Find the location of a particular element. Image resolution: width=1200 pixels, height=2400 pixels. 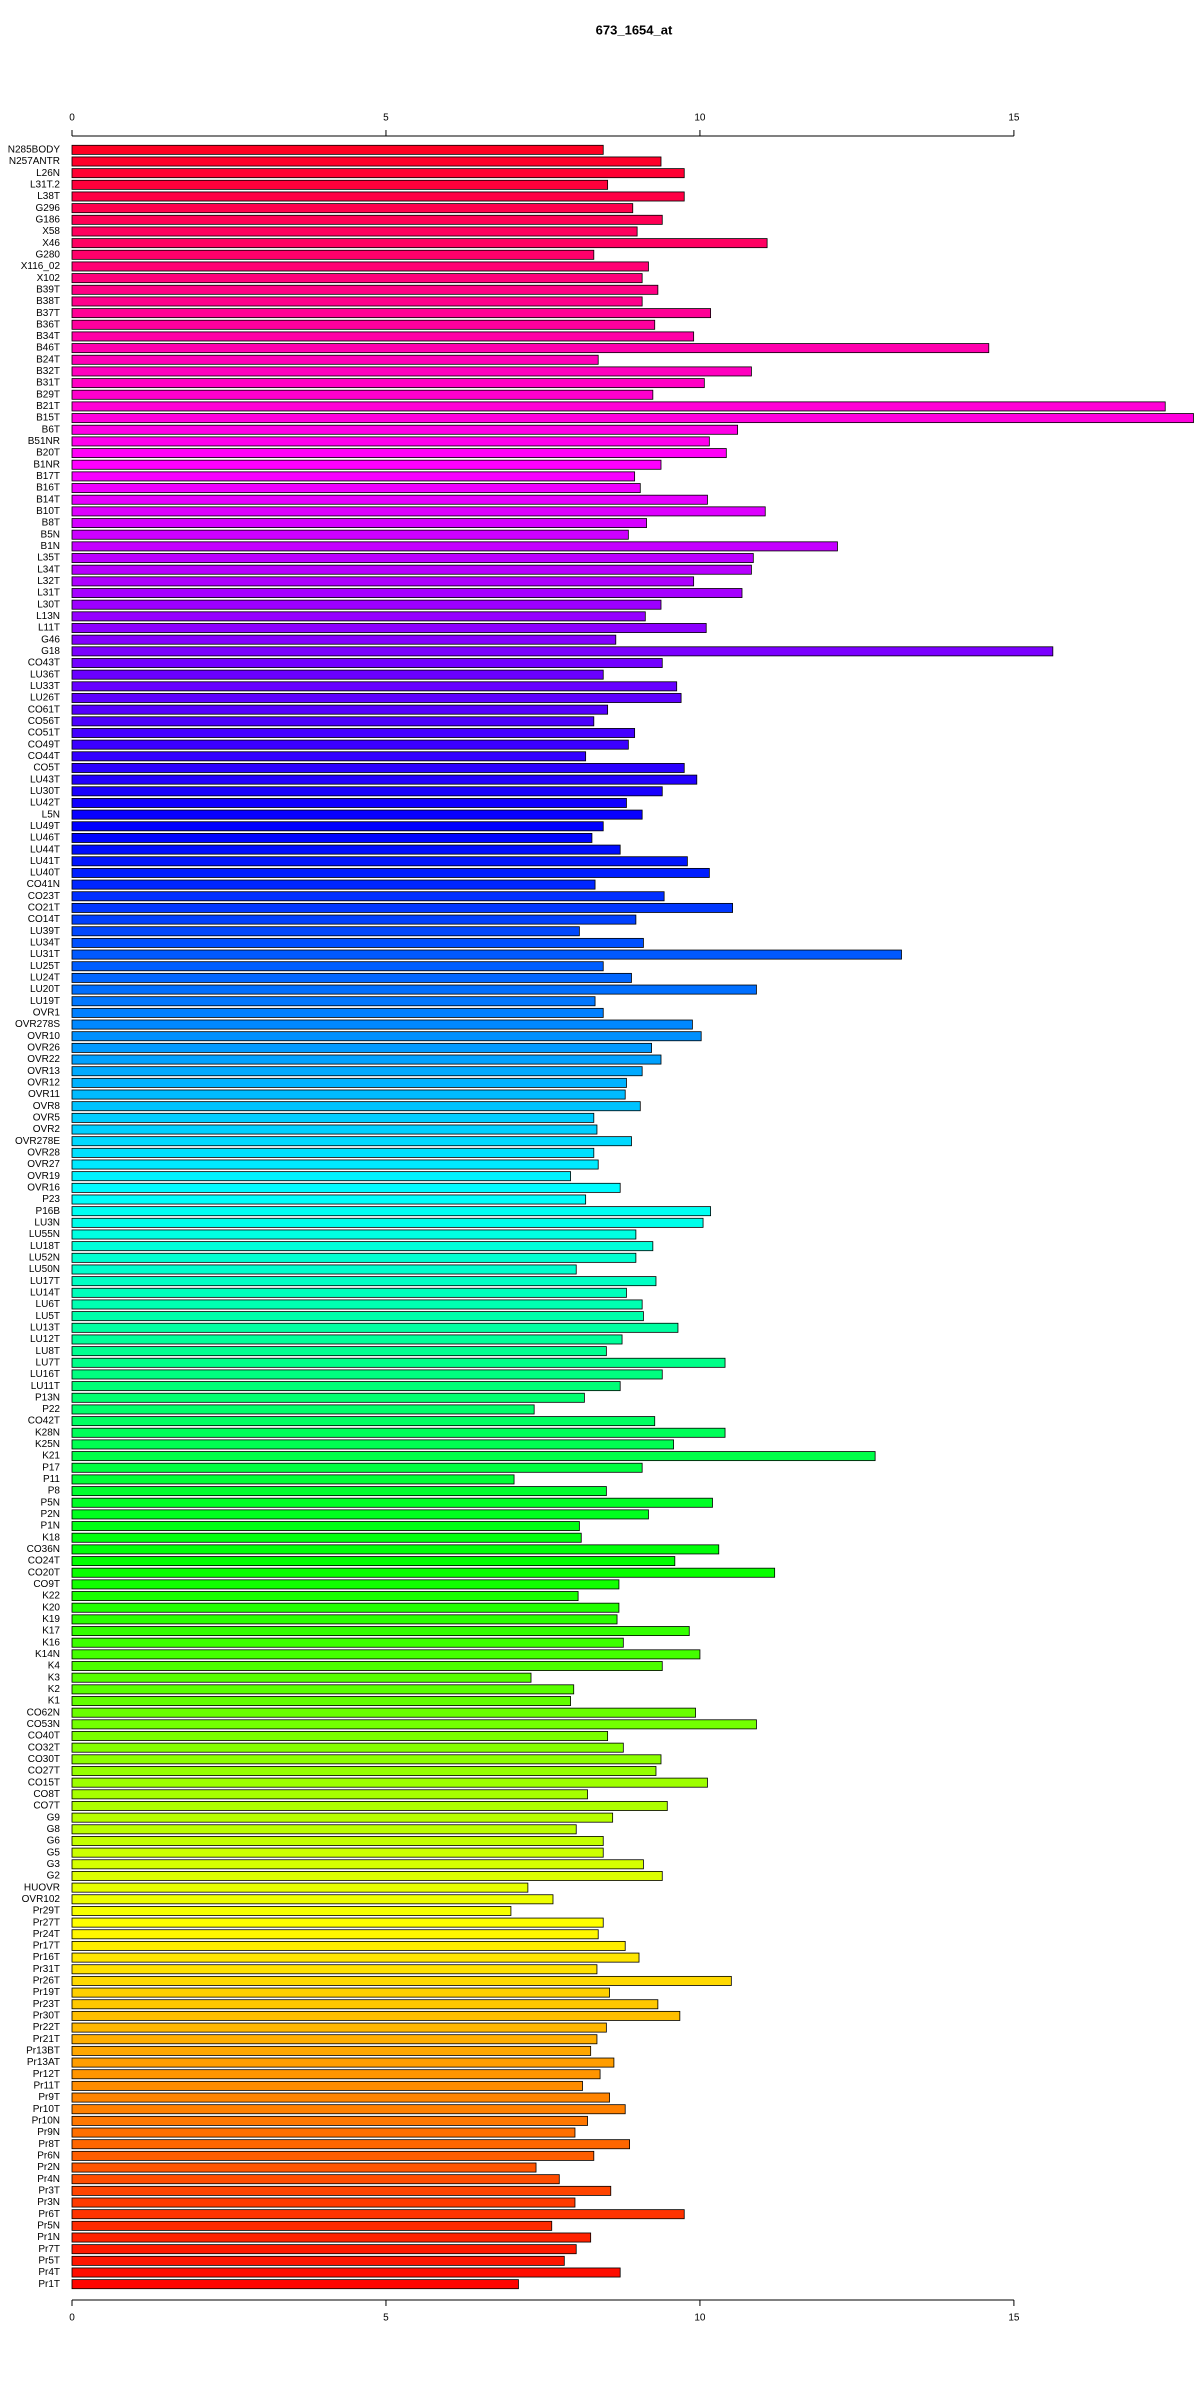

y-tick-label: L11T is located at coordinates (49, 628).